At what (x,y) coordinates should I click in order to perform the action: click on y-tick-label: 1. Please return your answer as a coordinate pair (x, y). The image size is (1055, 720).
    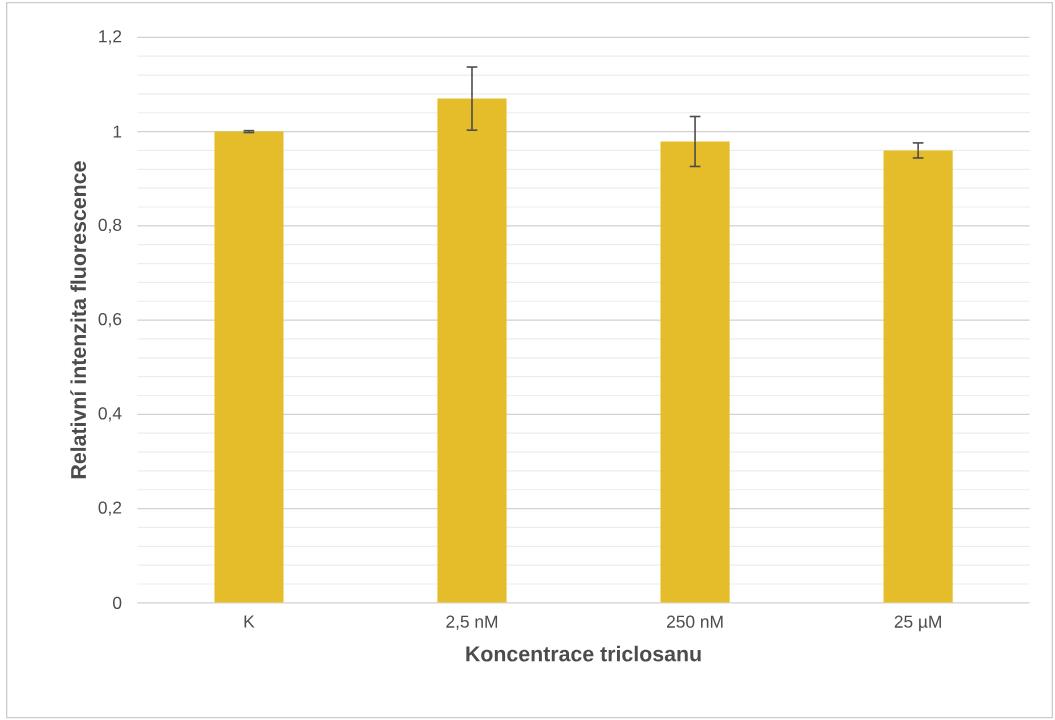
    Looking at the image, I should click on (117, 131).